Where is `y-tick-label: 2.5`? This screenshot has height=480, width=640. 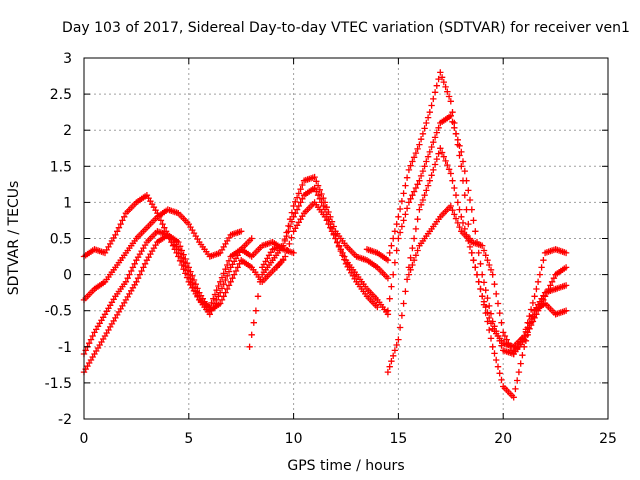
y-tick-label: 2.5 is located at coordinates (61, 95).